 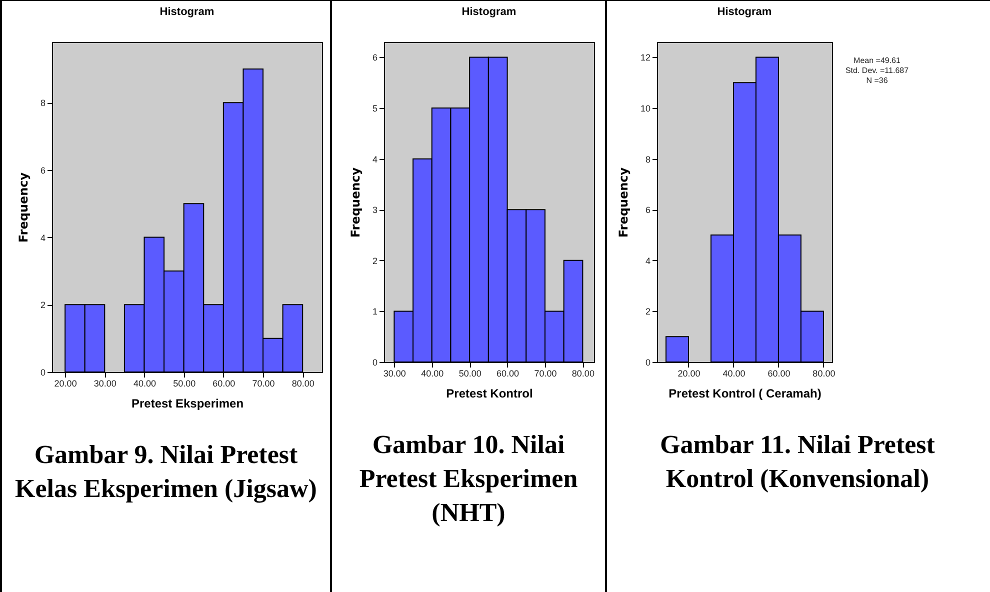 I want to click on text: Std. Dev. =11.687, so click(x=877, y=70).